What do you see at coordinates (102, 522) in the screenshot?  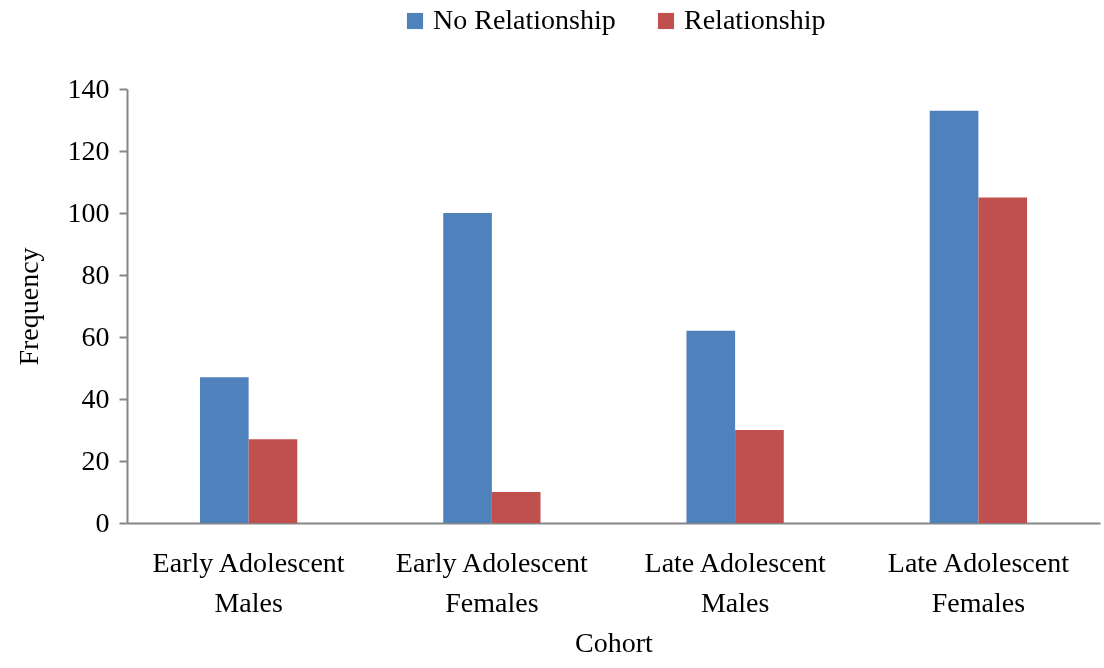 I see `y-tick-label: 0` at bounding box center [102, 522].